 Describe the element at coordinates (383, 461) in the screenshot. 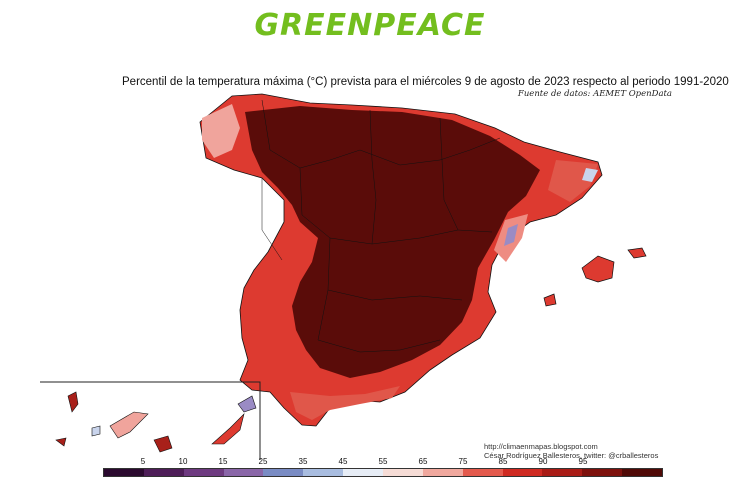

I see `legend-tick-label: 55` at that location.